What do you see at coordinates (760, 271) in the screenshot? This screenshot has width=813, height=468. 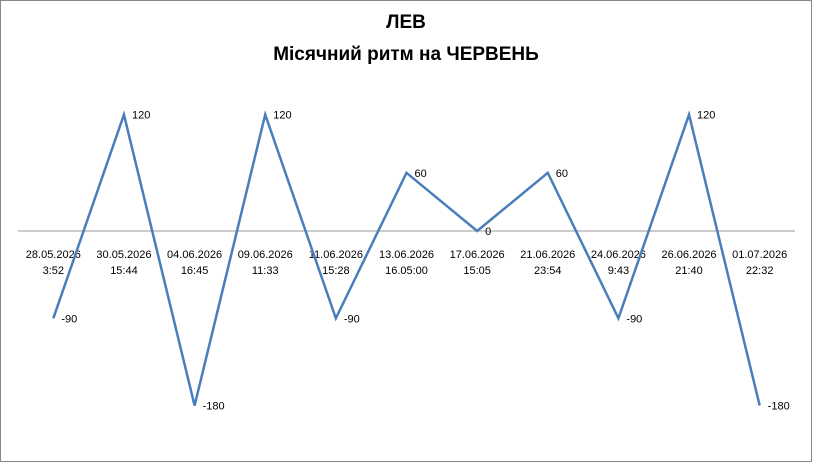 I see `x-tick-label: 22:32` at bounding box center [760, 271].